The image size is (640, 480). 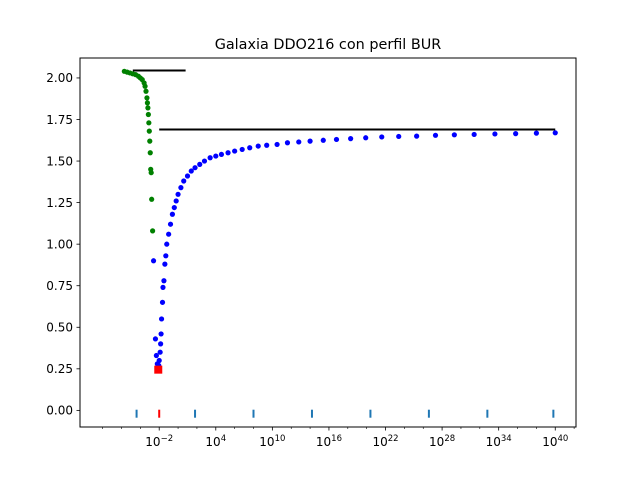 What do you see at coordinates (272, 441) in the screenshot?
I see `x-tick-label-2: 1010` at bounding box center [272, 441].